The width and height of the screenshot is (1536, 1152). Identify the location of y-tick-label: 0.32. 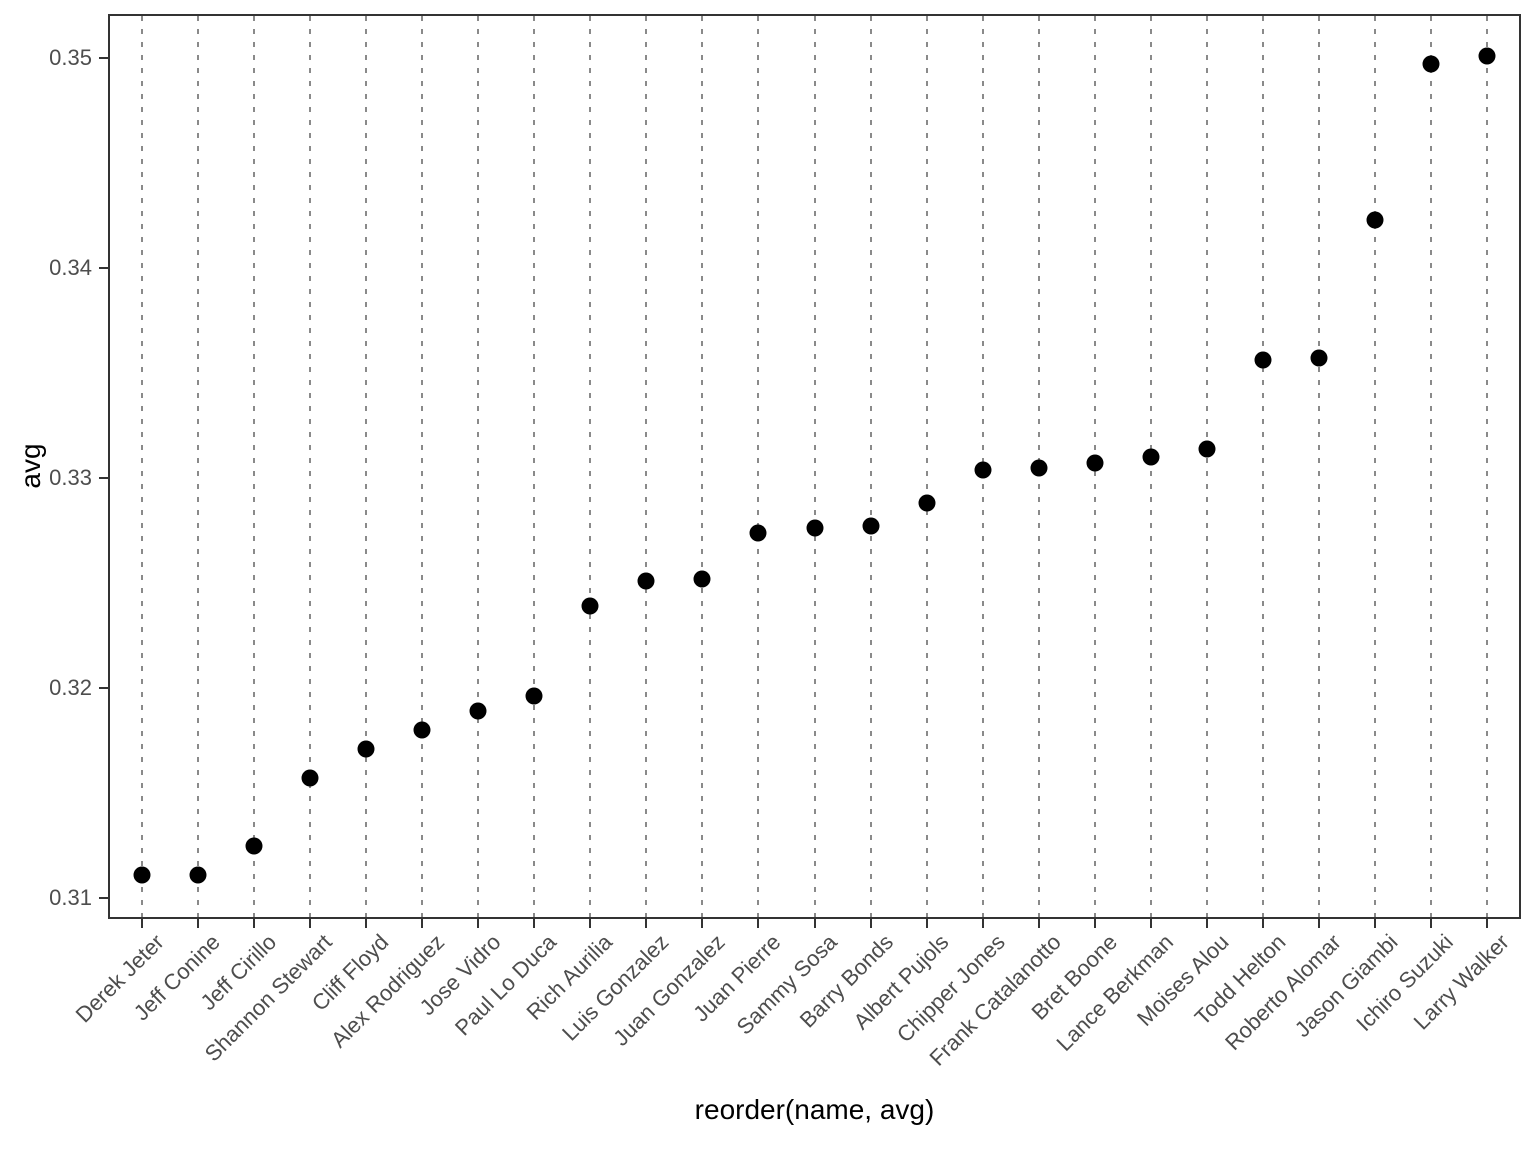
(70, 688).